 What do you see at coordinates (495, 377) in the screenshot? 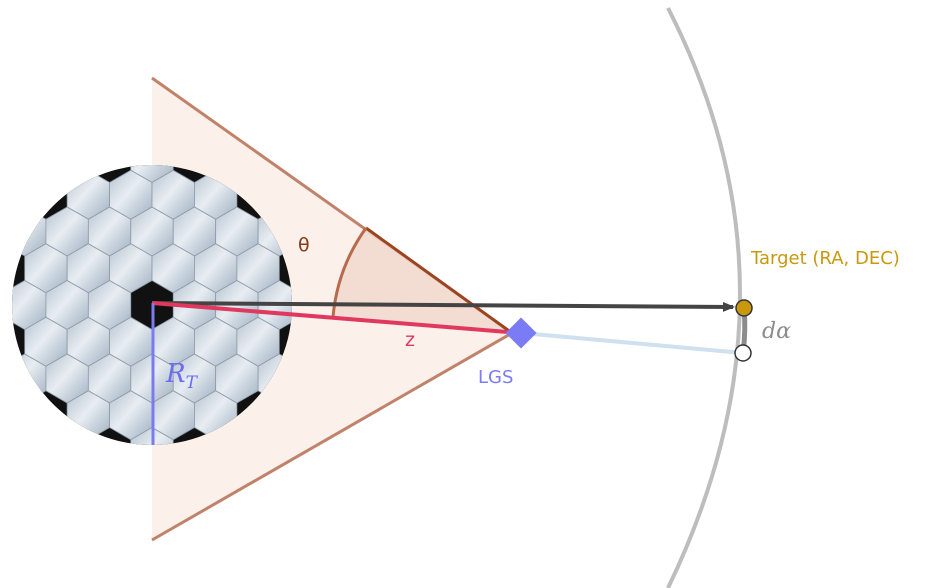
I see `lgs-label: LGS` at bounding box center [495, 377].